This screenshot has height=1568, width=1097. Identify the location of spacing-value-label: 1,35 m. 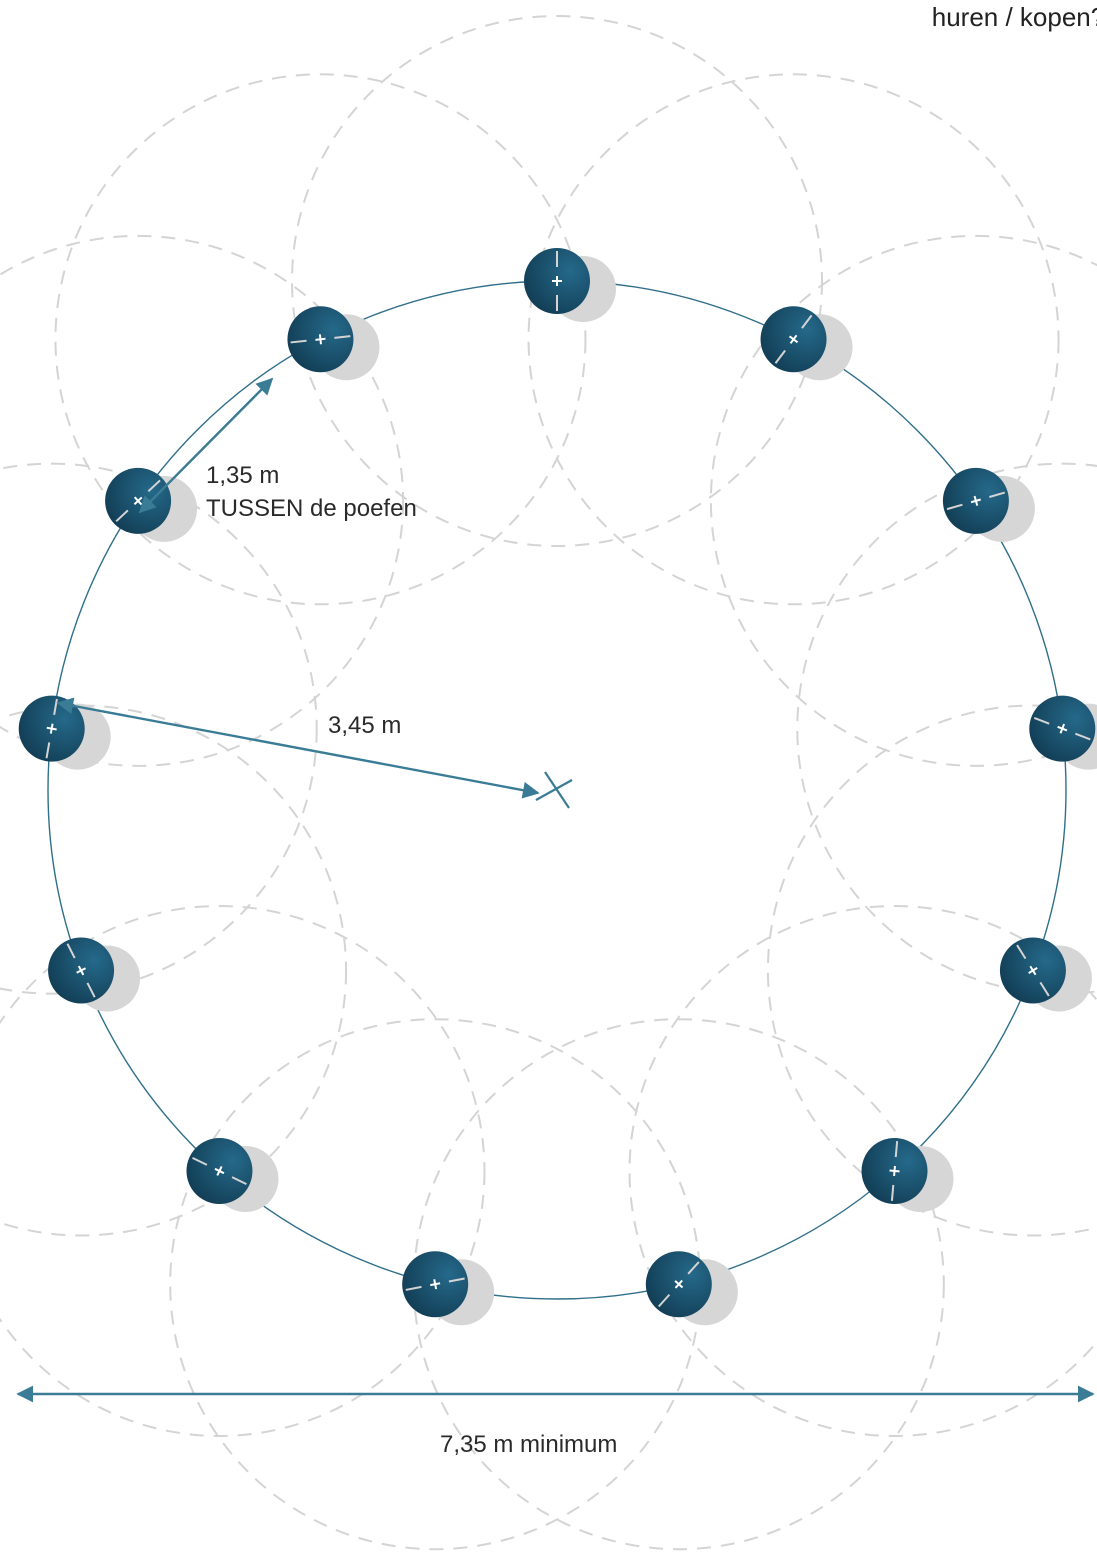
(242, 475).